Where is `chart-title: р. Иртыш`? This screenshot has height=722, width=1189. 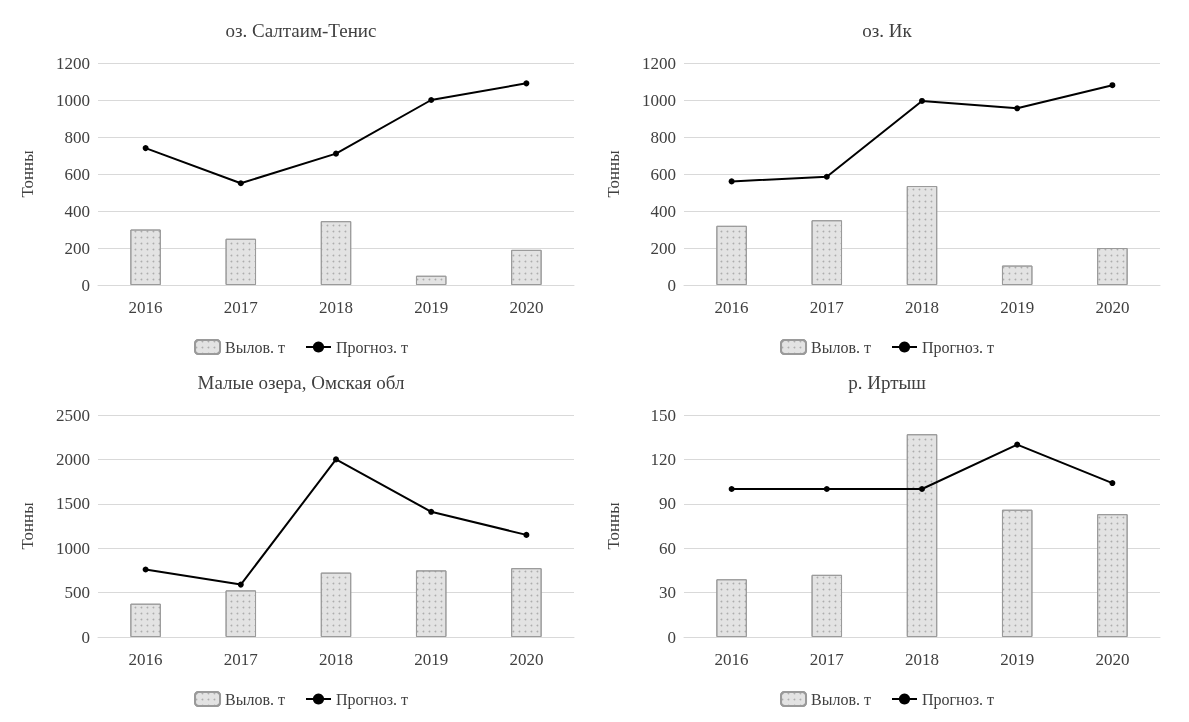
chart-title: р. Иртыш is located at coordinates (887, 382).